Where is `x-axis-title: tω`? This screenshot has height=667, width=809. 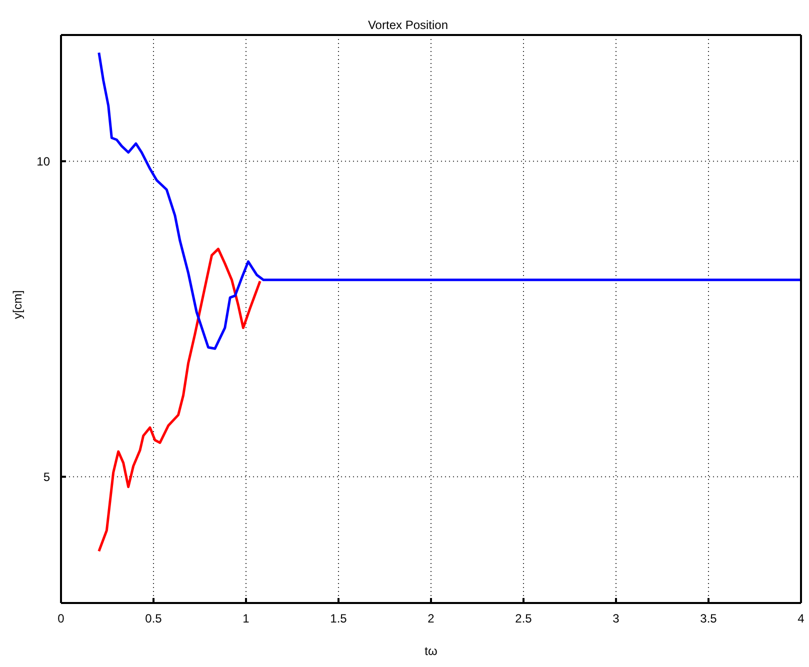
x-axis-title: tω is located at coordinates (431, 651).